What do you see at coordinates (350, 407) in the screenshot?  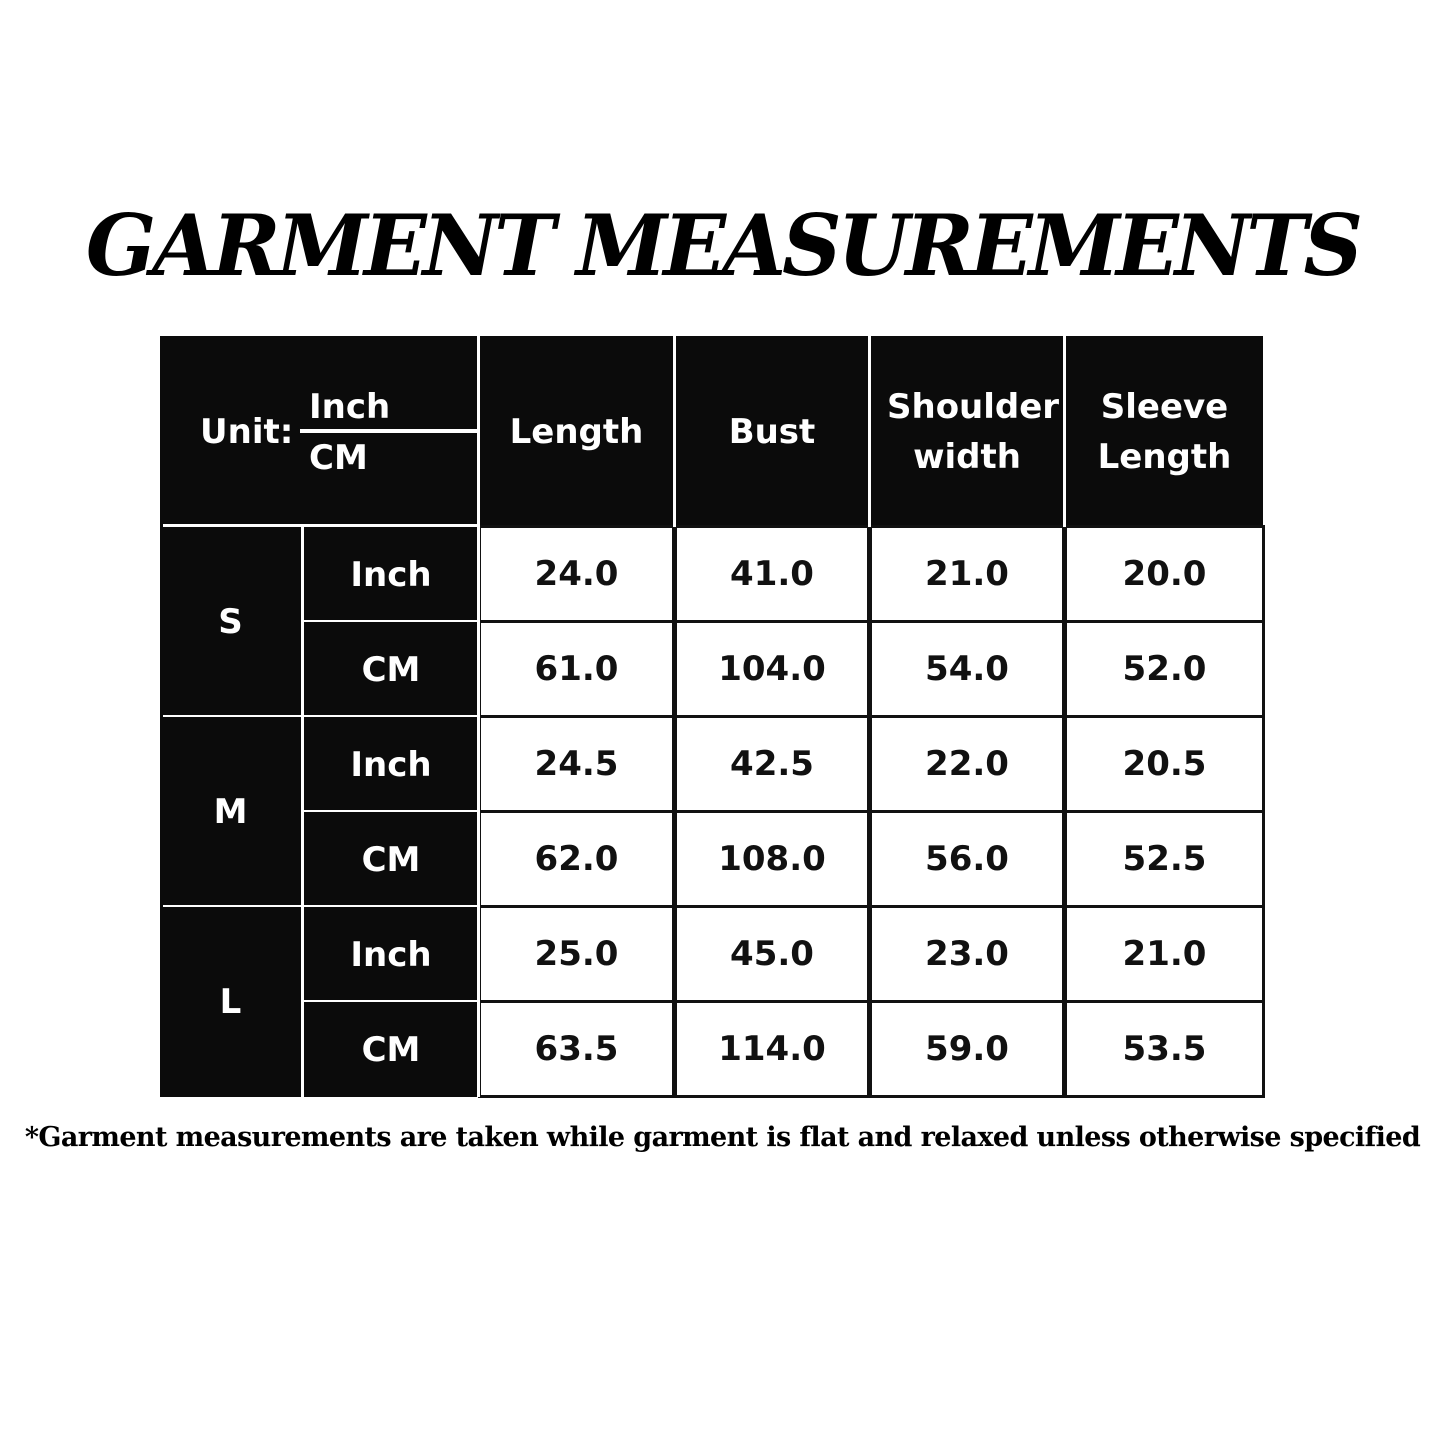 I see `unit-top-label: Inch` at bounding box center [350, 407].